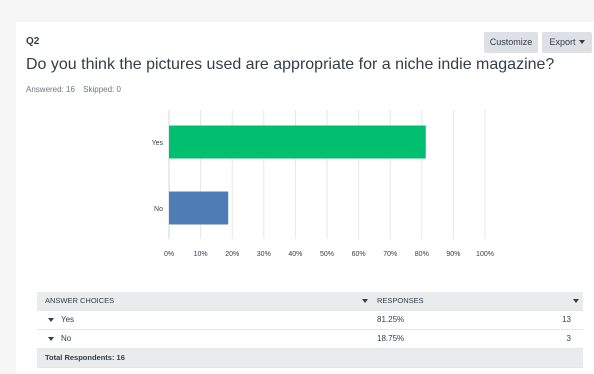 The height and width of the screenshot is (374, 594). Describe the element at coordinates (562, 42) in the screenshot. I see `export-label: Export` at that location.